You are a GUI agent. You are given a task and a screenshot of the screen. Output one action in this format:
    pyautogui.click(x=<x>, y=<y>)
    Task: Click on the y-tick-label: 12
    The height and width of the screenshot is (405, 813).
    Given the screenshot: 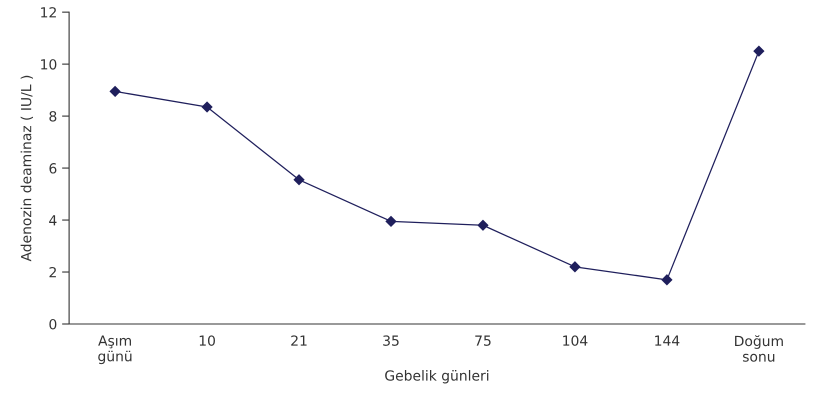 What is the action you would take?
    pyautogui.click(x=48, y=12)
    